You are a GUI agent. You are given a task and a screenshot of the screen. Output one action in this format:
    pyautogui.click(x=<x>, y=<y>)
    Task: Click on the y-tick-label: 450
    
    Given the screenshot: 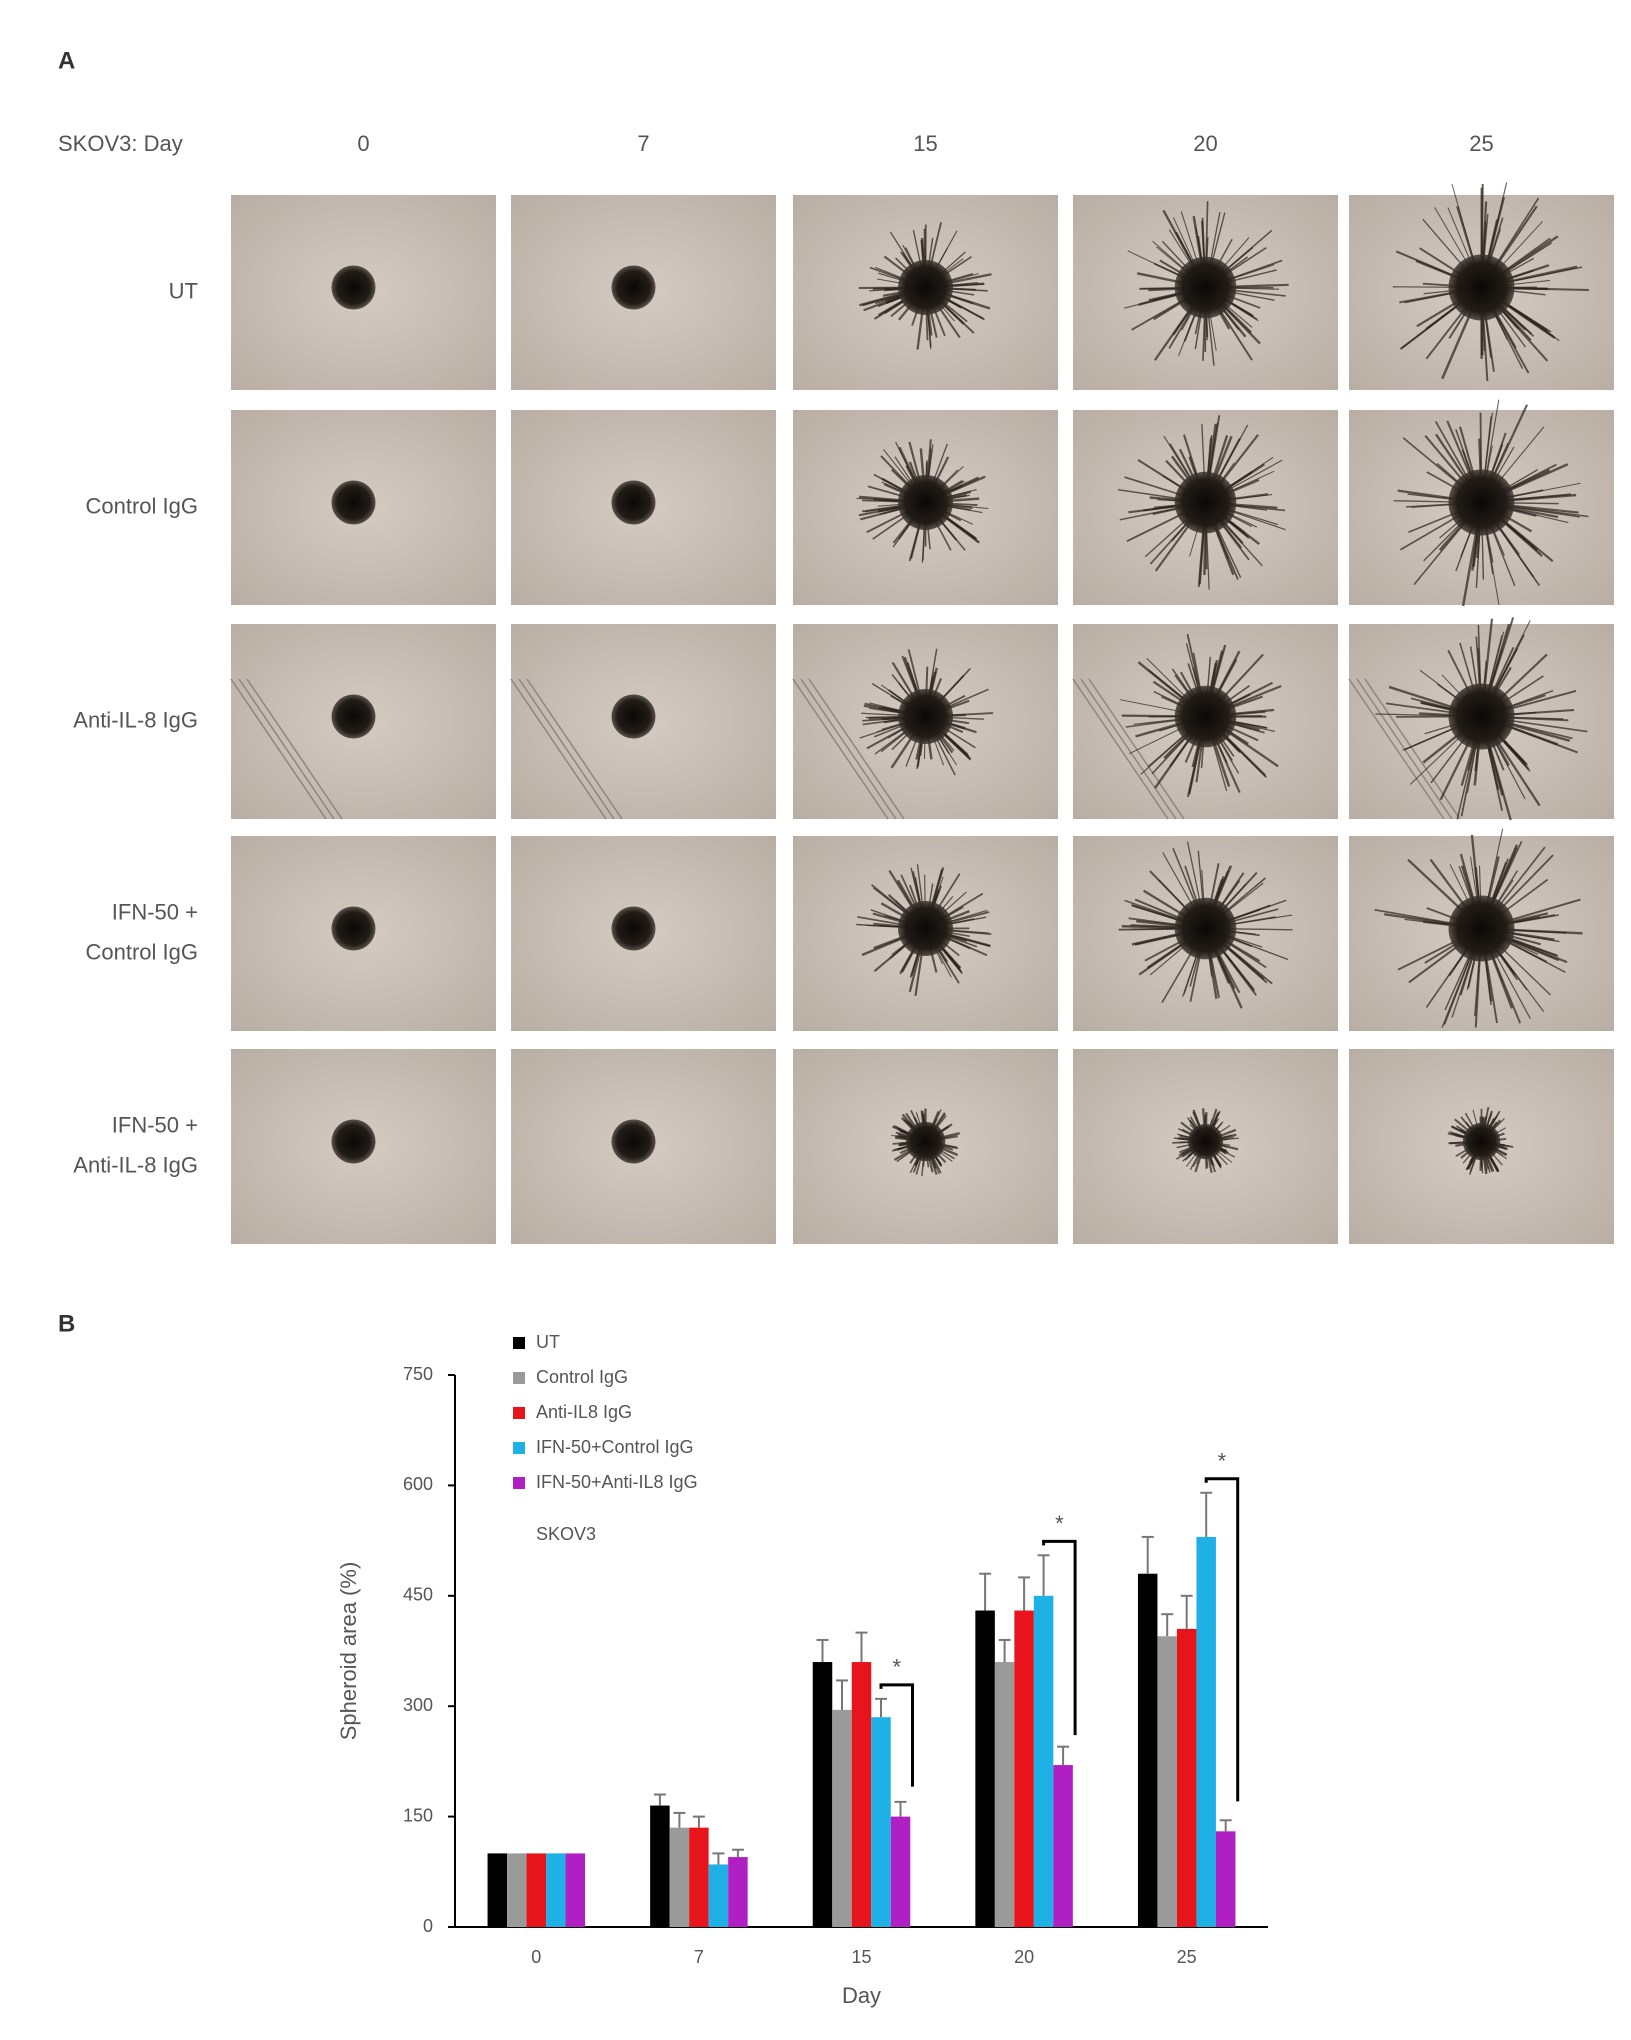 What is the action you would take?
    pyautogui.click(x=418, y=1595)
    